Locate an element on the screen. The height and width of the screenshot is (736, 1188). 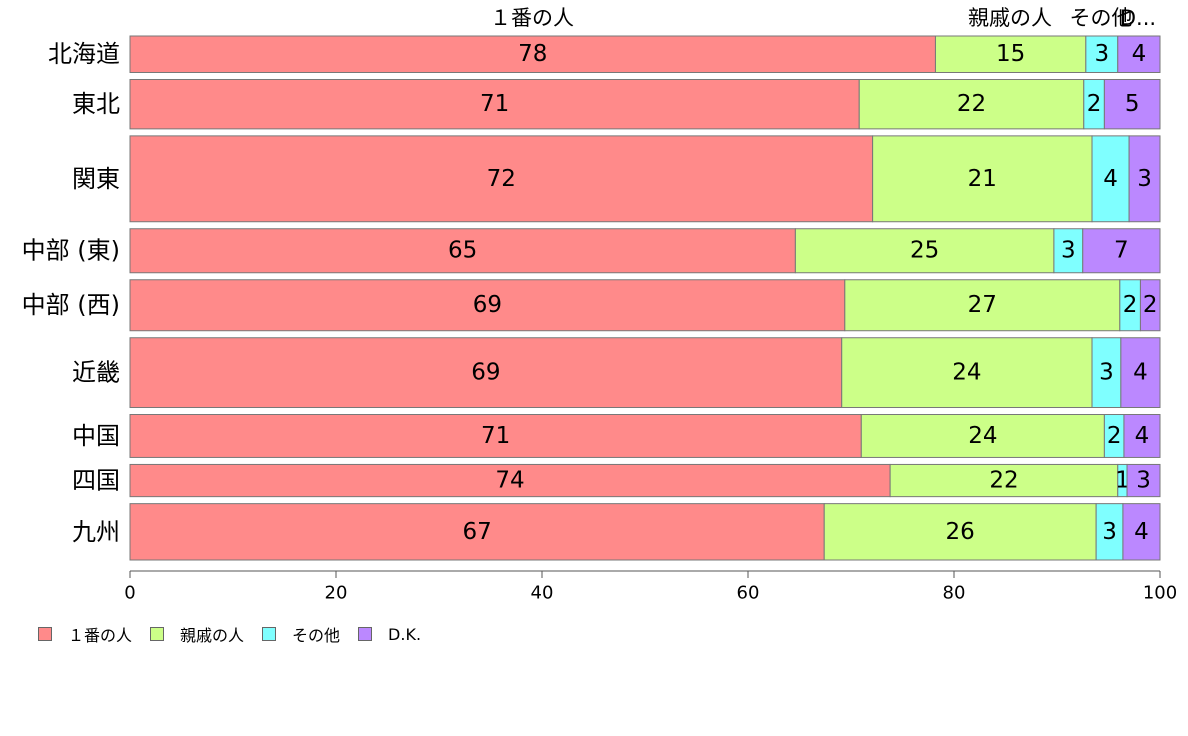
category-label: 北海道 is located at coordinates (84, 54).